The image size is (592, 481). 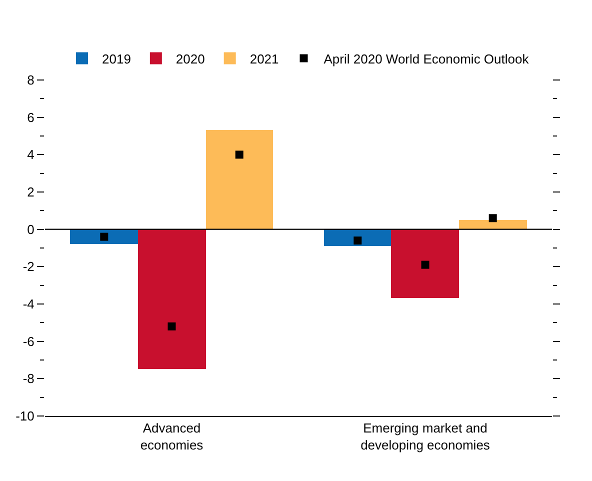 I want to click on legend-label: 2021, so click(x=264, y=58).